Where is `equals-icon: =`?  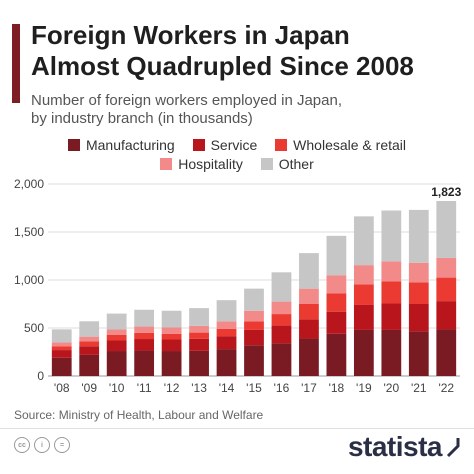
equals-icon: = is located at coordinates (62, 445).